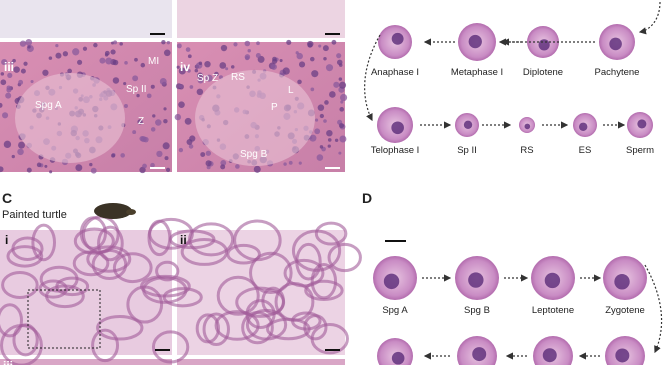  I want to click on micrograph, so click(261, 362).